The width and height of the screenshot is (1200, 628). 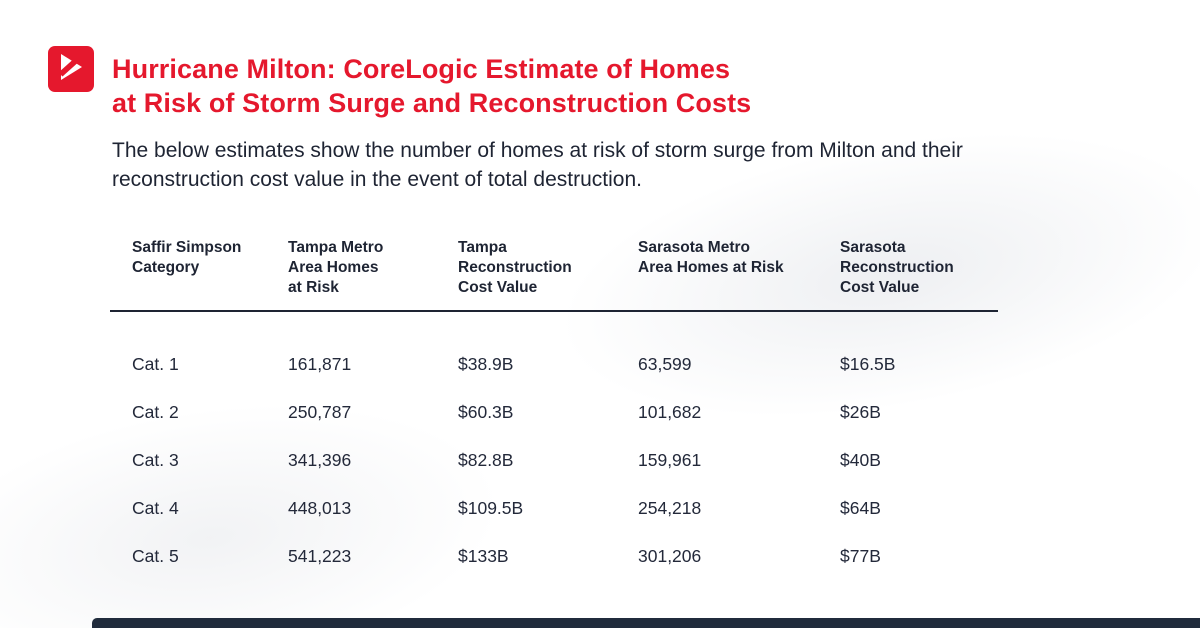 I want to click on cell-sarasota-cost: $26B, so click(x=860, y=411).